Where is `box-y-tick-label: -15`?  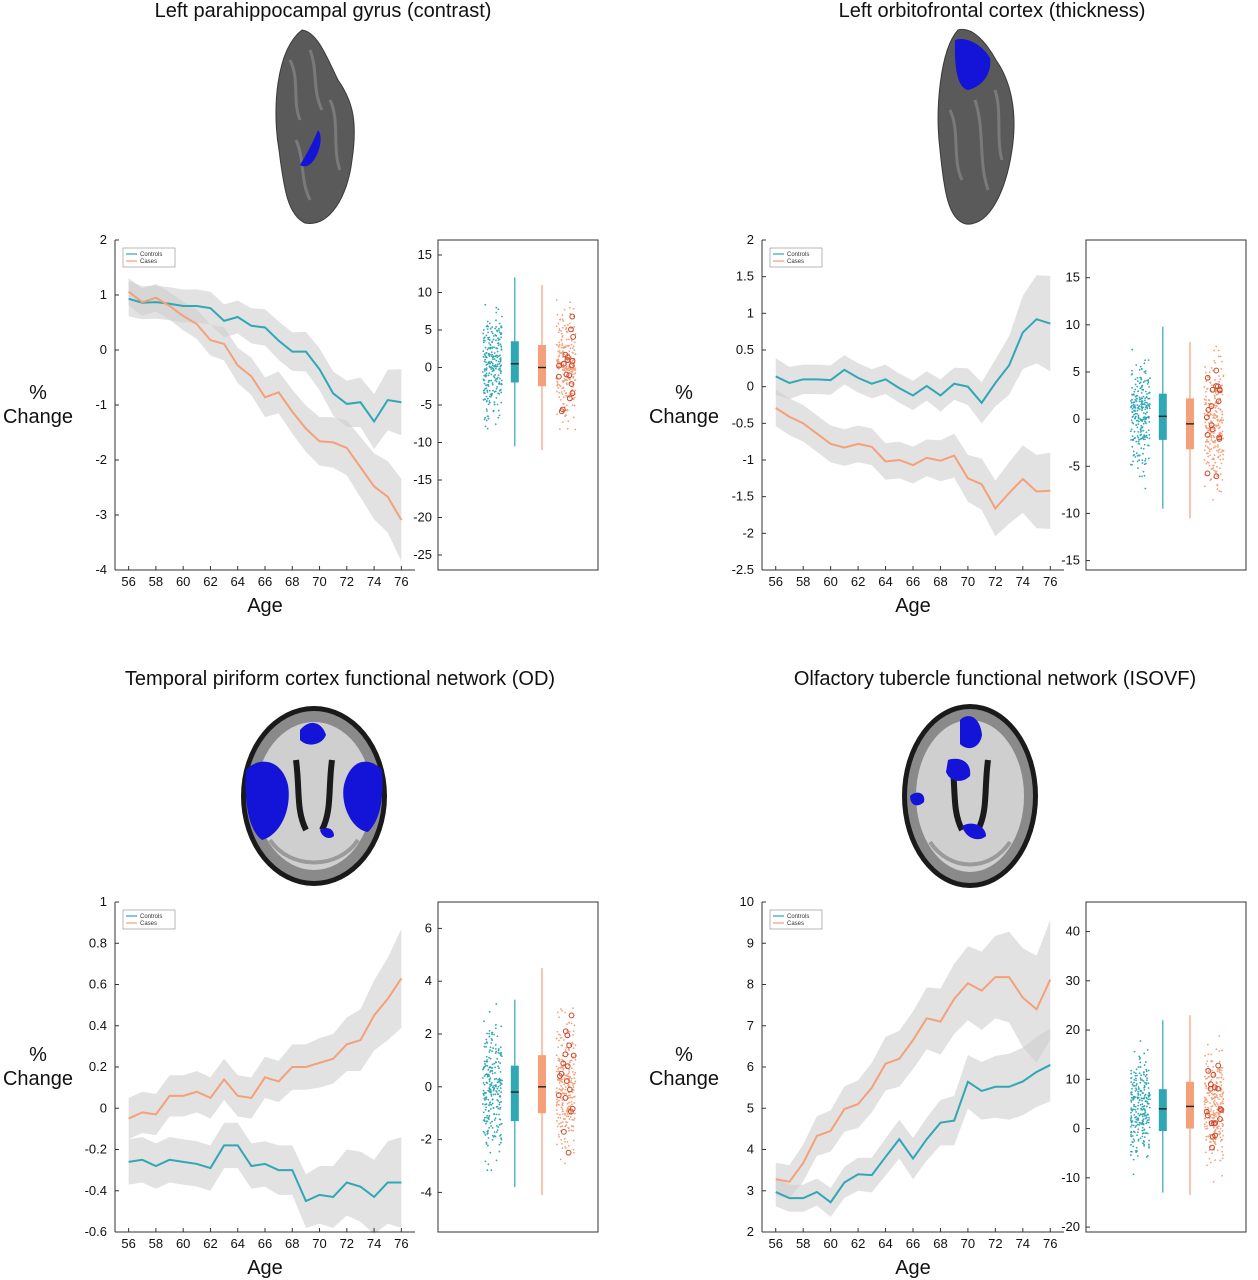 box-y-tick-label: -15 is located at coordinates (422, 479).